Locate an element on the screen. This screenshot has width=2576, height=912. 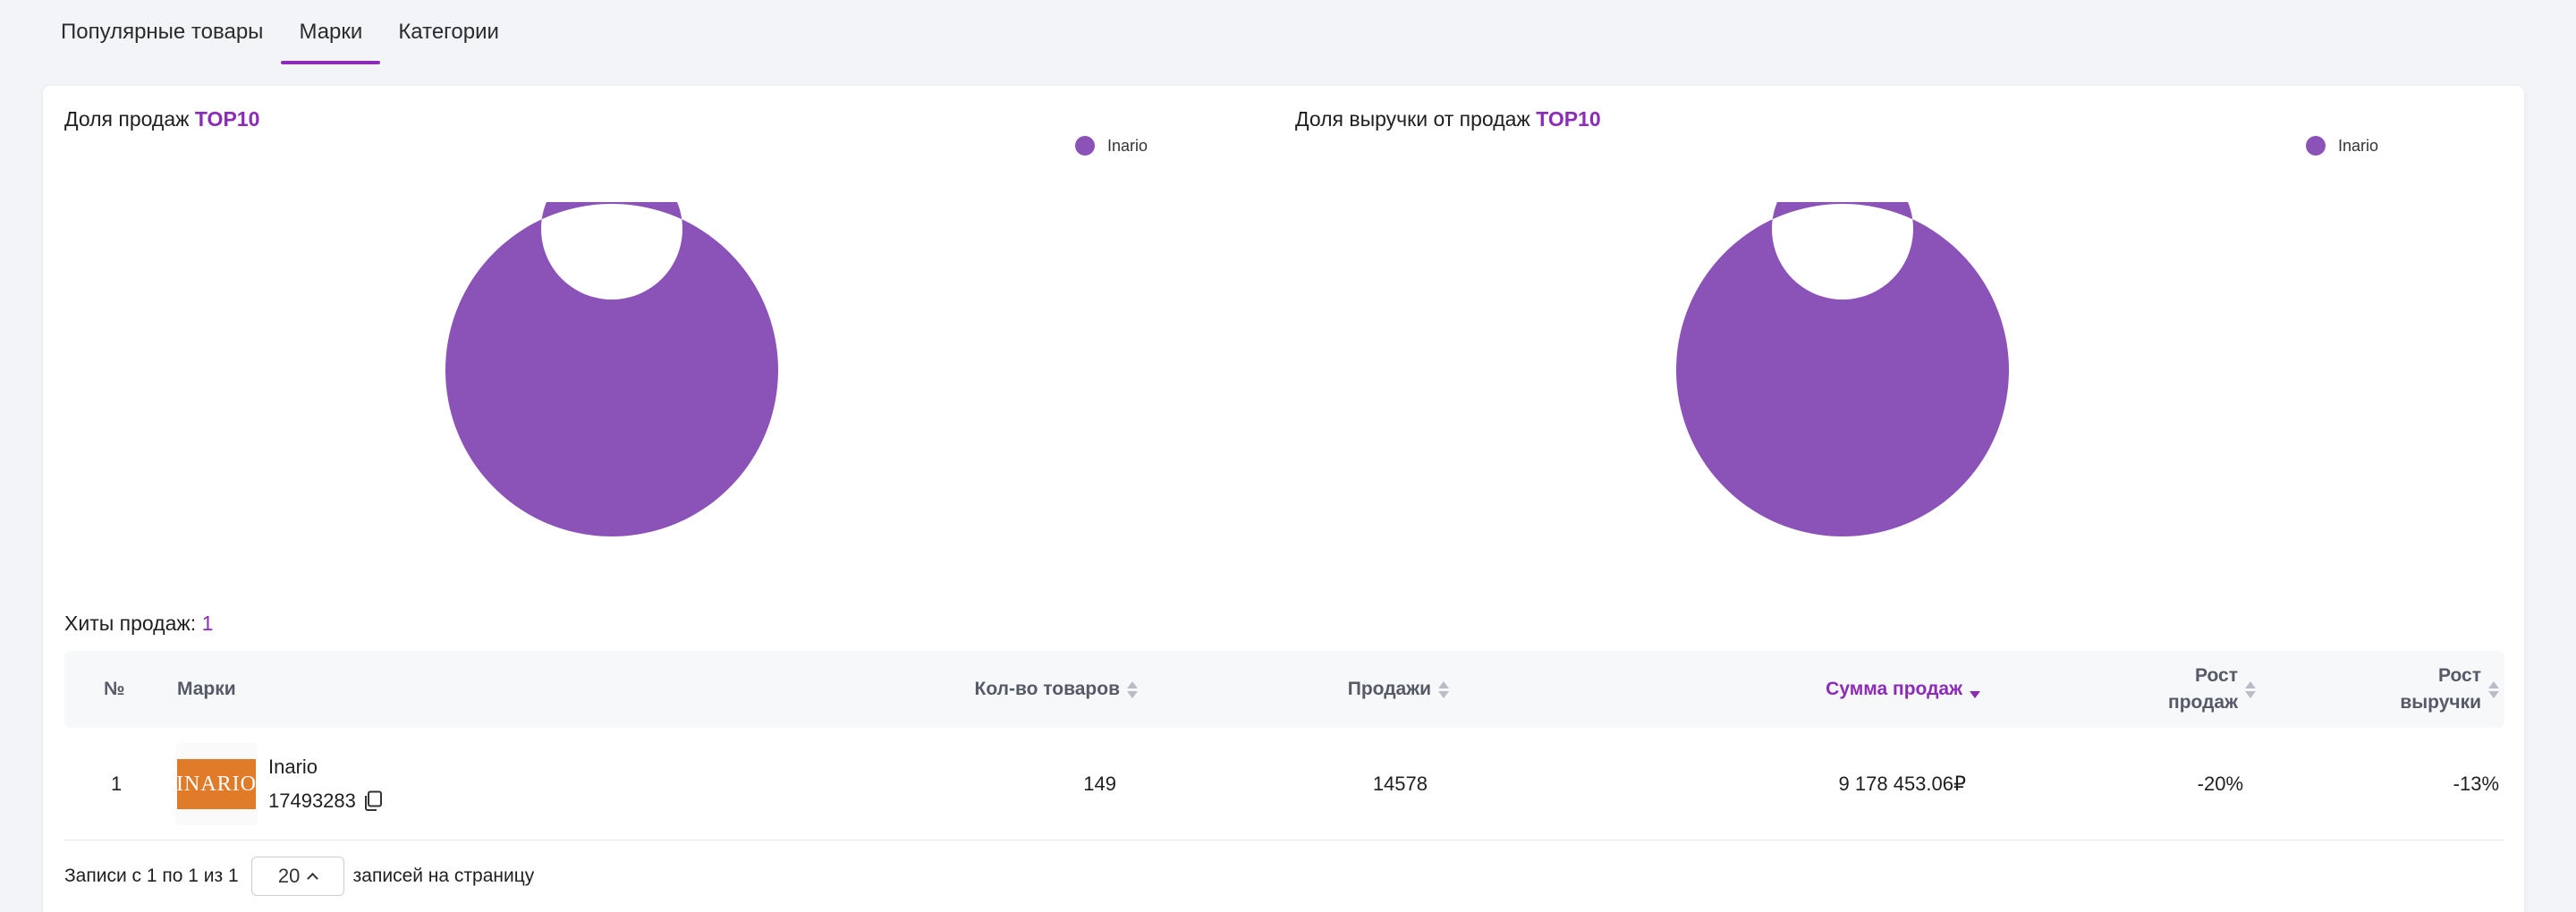
brand-logo-image: INARIO is located at coordinates (216, 784).